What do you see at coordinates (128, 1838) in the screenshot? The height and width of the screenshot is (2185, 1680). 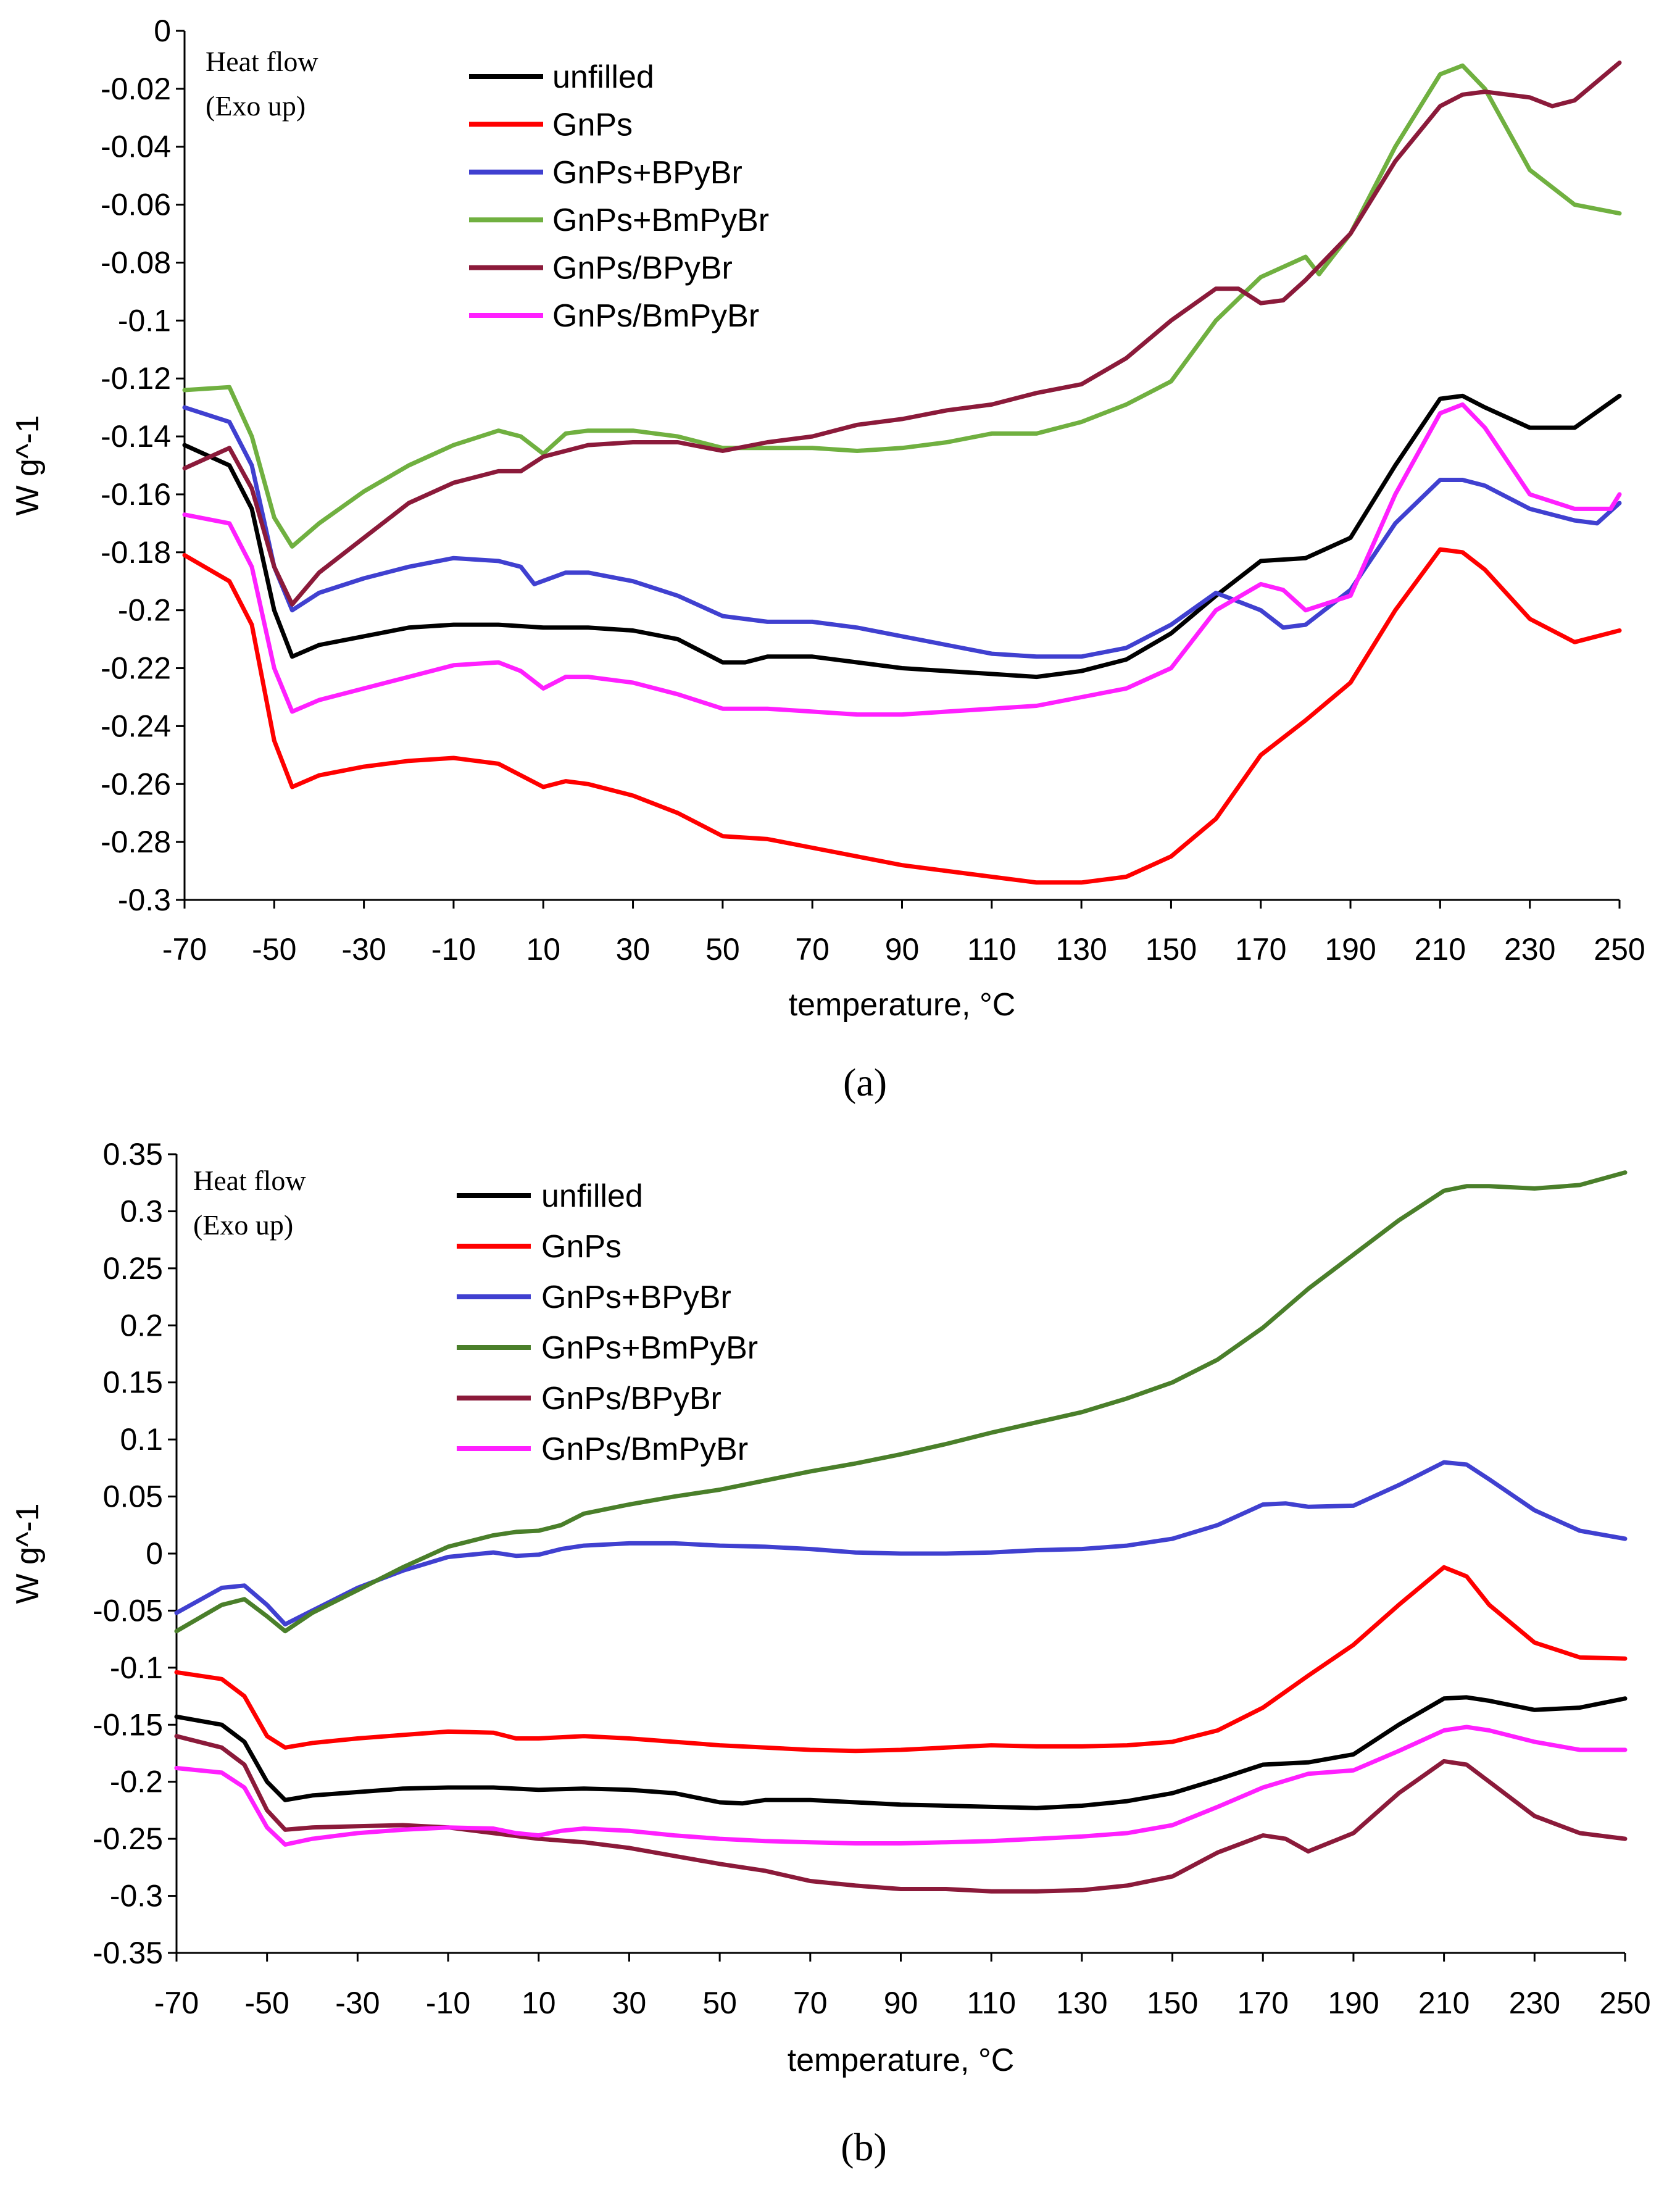 I see `y-tick-label: -0.25` at bounding box center [128, 1838].